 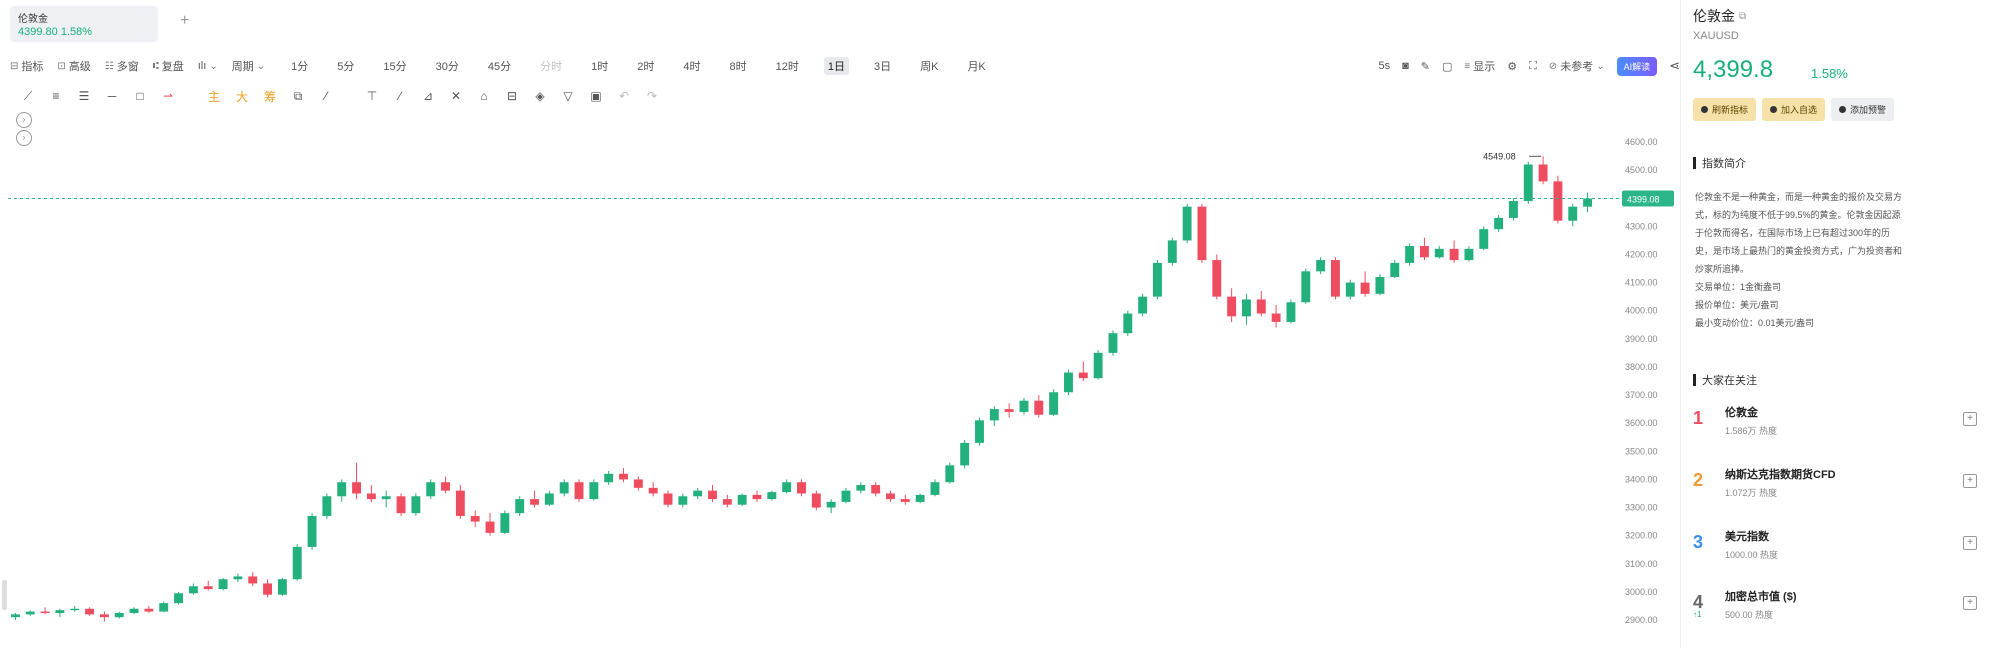 I want to click on trend-line-tool: ⟋, so click(x=28, y=95).